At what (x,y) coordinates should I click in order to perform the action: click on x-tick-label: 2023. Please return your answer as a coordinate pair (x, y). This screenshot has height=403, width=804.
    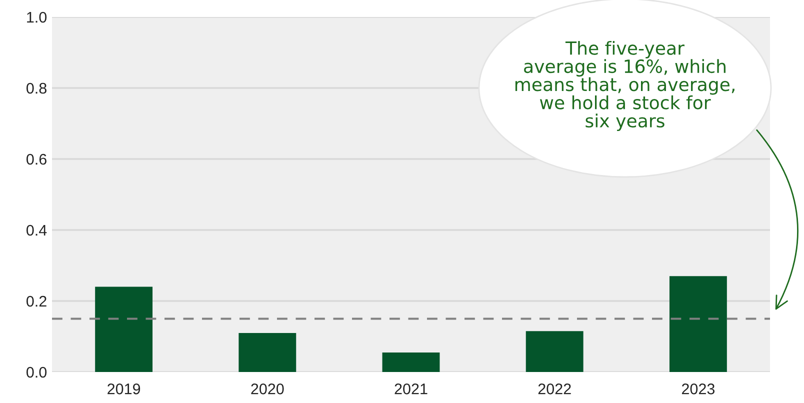
    Looking at the image, I should click on (698, 389).